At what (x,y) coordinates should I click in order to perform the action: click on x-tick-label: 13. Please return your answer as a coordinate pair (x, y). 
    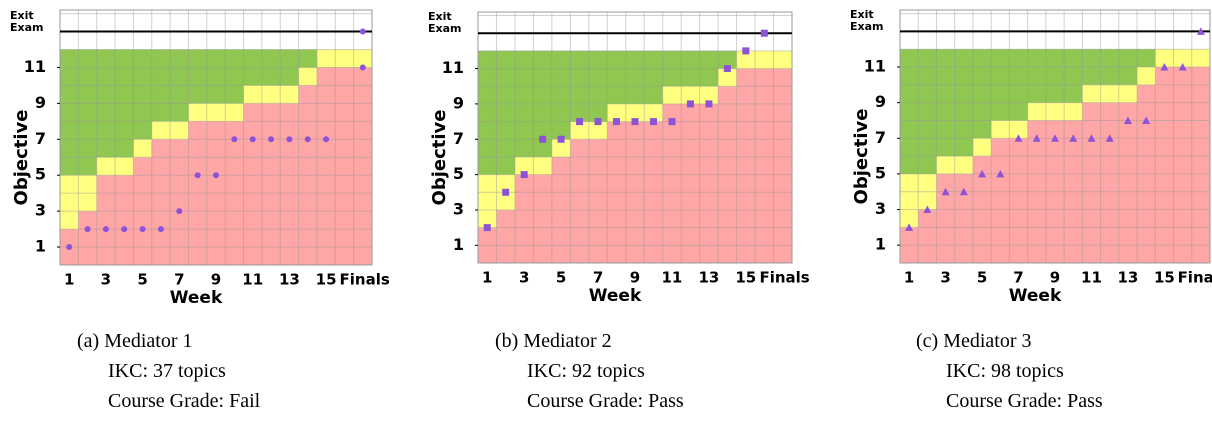
    Looking at the image, I should click on (289, 280).